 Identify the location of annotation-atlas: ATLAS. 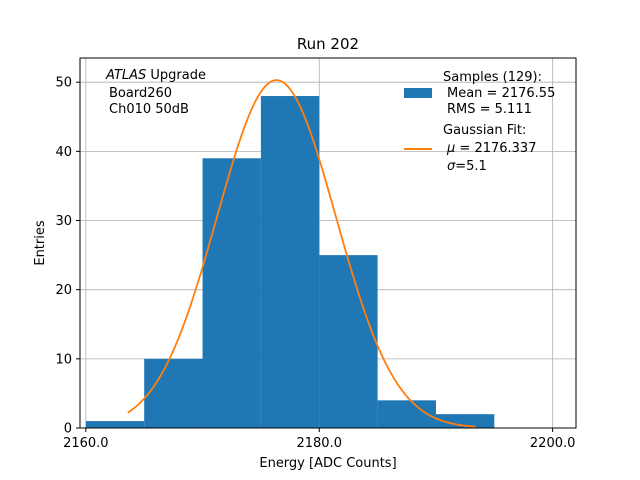
(125, 75).